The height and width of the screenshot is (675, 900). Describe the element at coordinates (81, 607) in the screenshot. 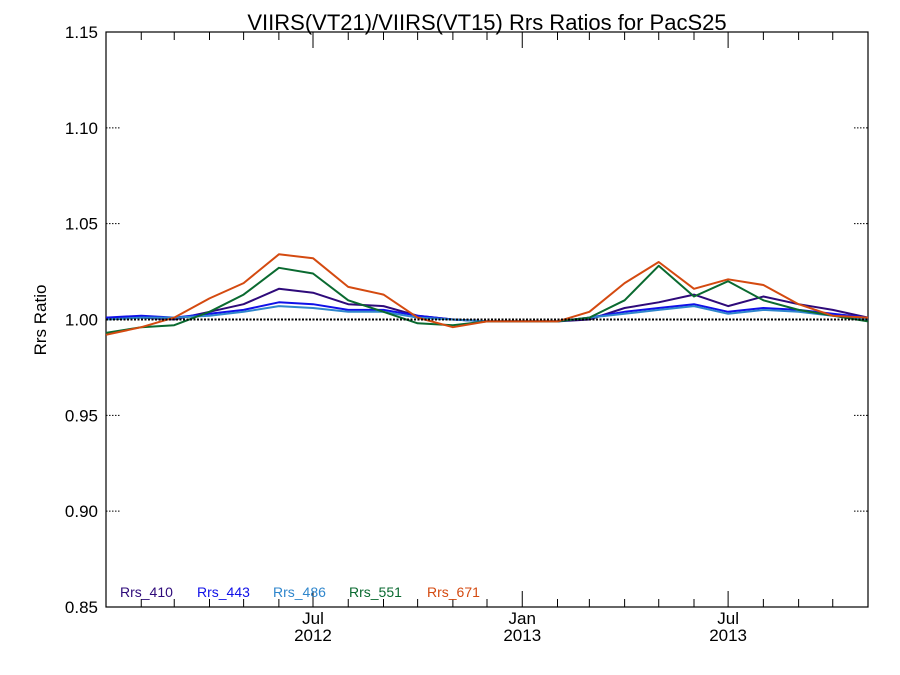

I see `y-tick-label-0-85: 0.85` at that location.